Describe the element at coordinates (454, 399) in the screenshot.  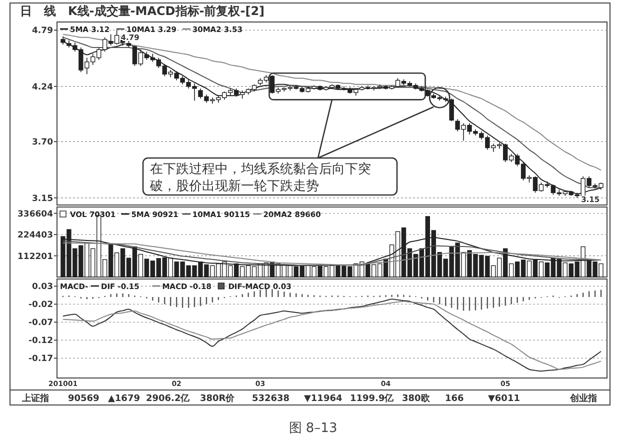
I see `text: 166` at that location.